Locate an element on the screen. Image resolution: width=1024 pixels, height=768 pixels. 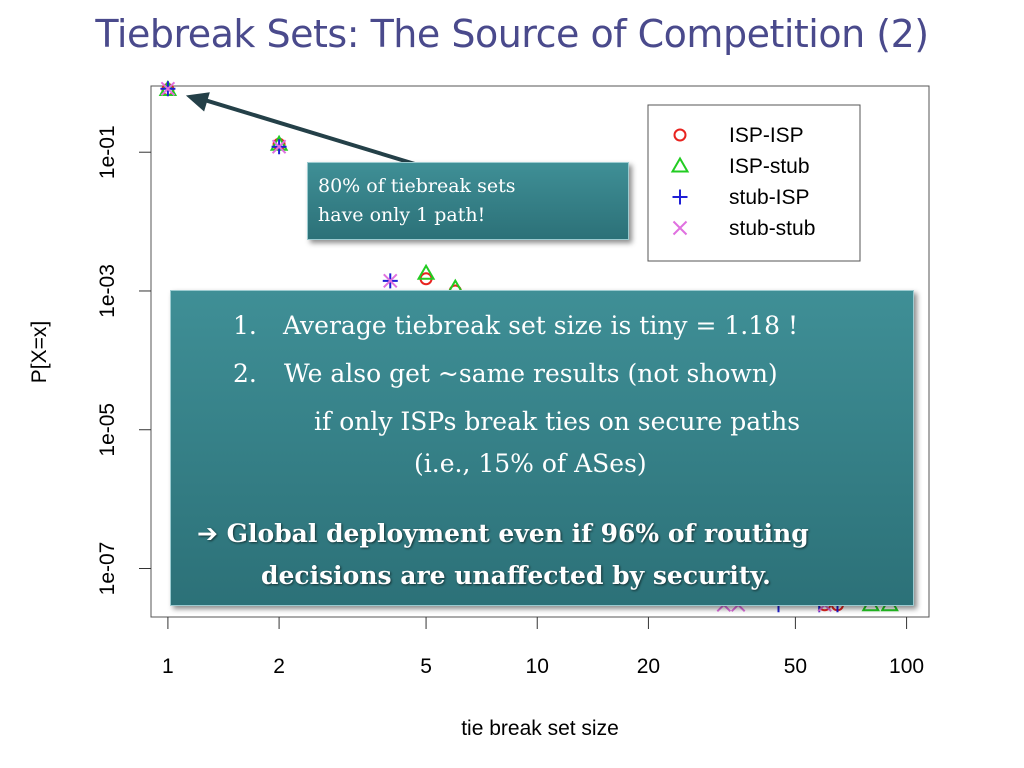
conclusion-line1-text: Global deployment even if 96% of routing is located at coordinates (517, 533).